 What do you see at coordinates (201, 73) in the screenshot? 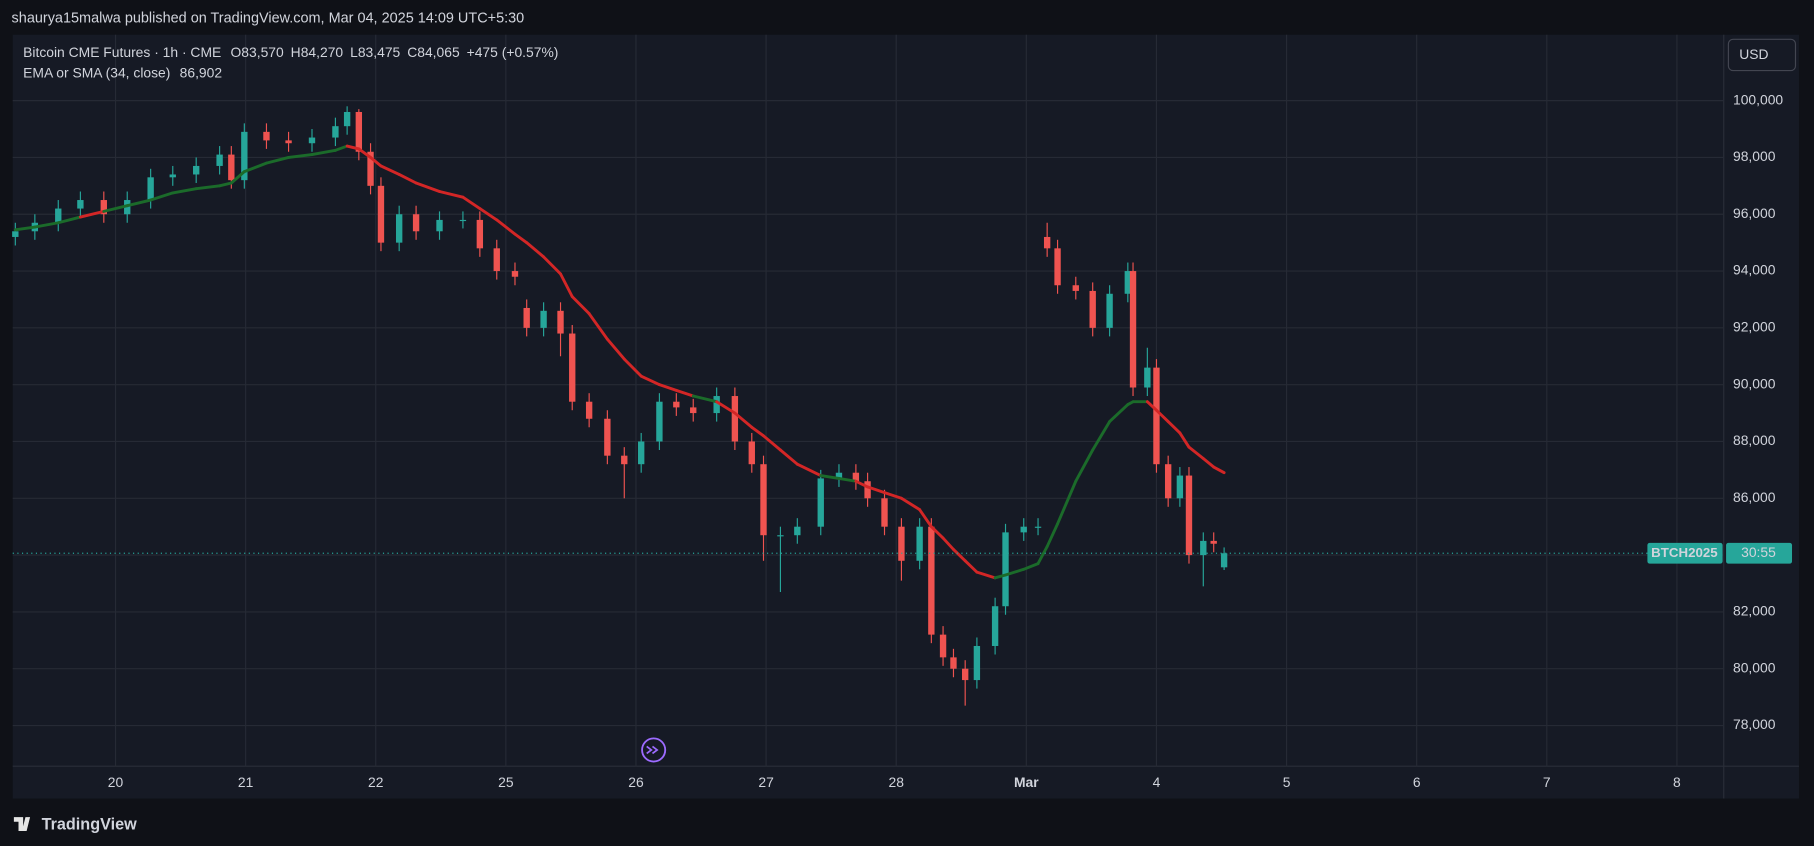
I see `ema-legend-value: 86,902` at bounding box center [201, 73].